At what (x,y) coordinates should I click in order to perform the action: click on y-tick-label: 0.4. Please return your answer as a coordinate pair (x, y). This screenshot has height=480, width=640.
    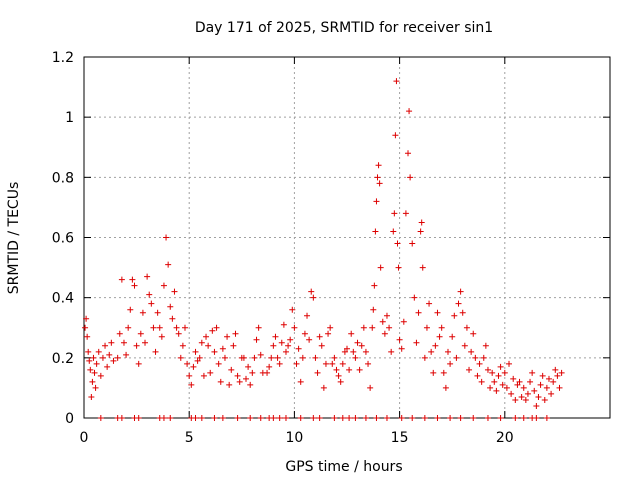
    Looking at the image, I should click on (63, 299).